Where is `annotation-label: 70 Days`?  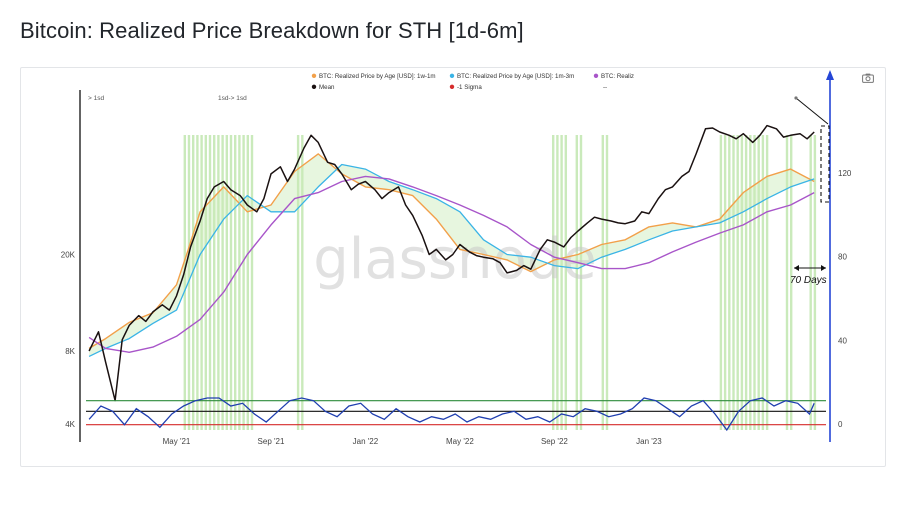 annotation-label: 70 Days is located at coordinates (808, 280).